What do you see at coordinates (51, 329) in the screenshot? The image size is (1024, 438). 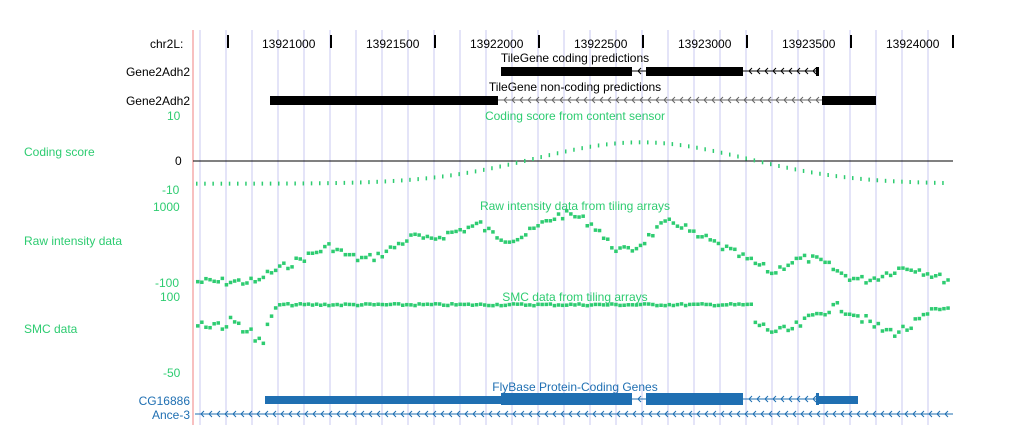 I see `smc-side-label: SMC data` at bounding box center [51, 329].